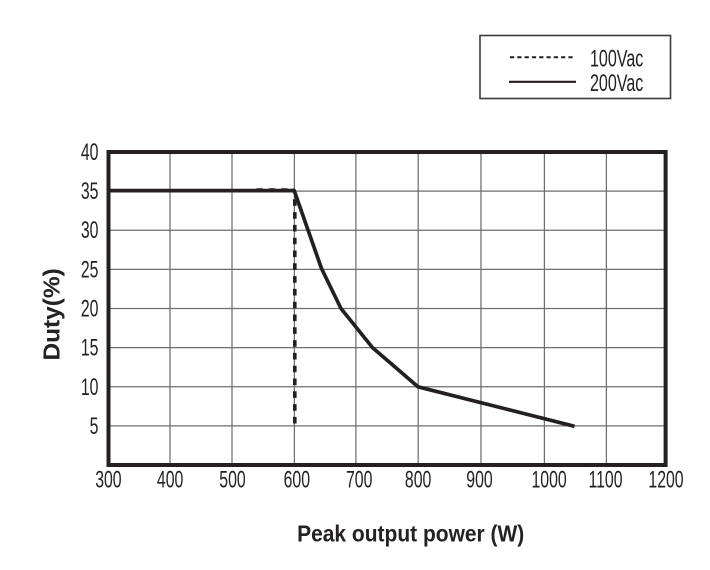 This screenshot has width=710, height=570. I want to click on svg-text: 200Vac, so click(616, 84).